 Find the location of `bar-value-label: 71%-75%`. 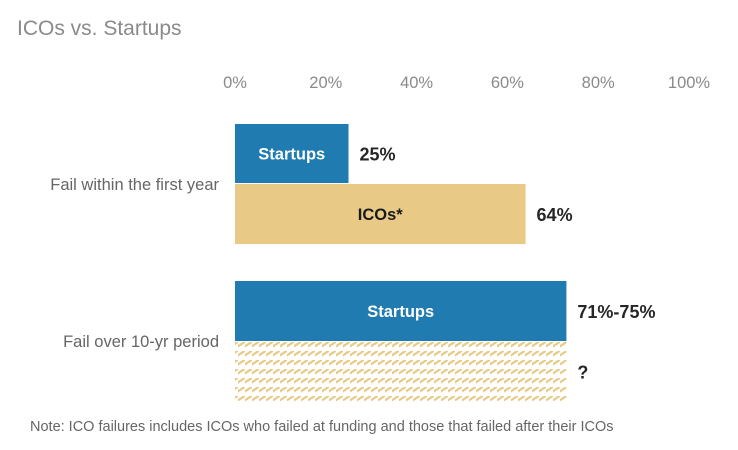

bar-value-label: 71%-75% is located at coordinates (616, 312).